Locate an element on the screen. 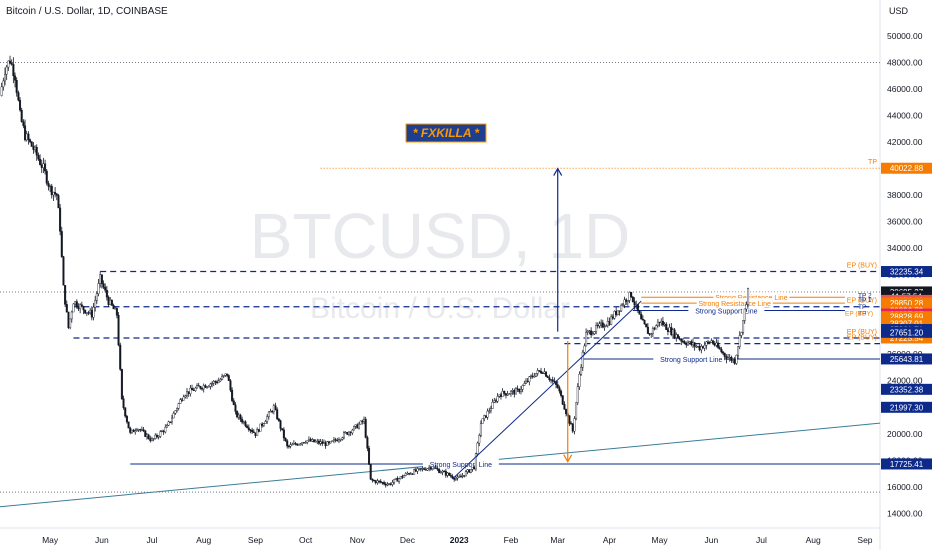 The height and width of the screenshot is (555, 932). x-tick-label: Oct is located at coordinates (306, 540).